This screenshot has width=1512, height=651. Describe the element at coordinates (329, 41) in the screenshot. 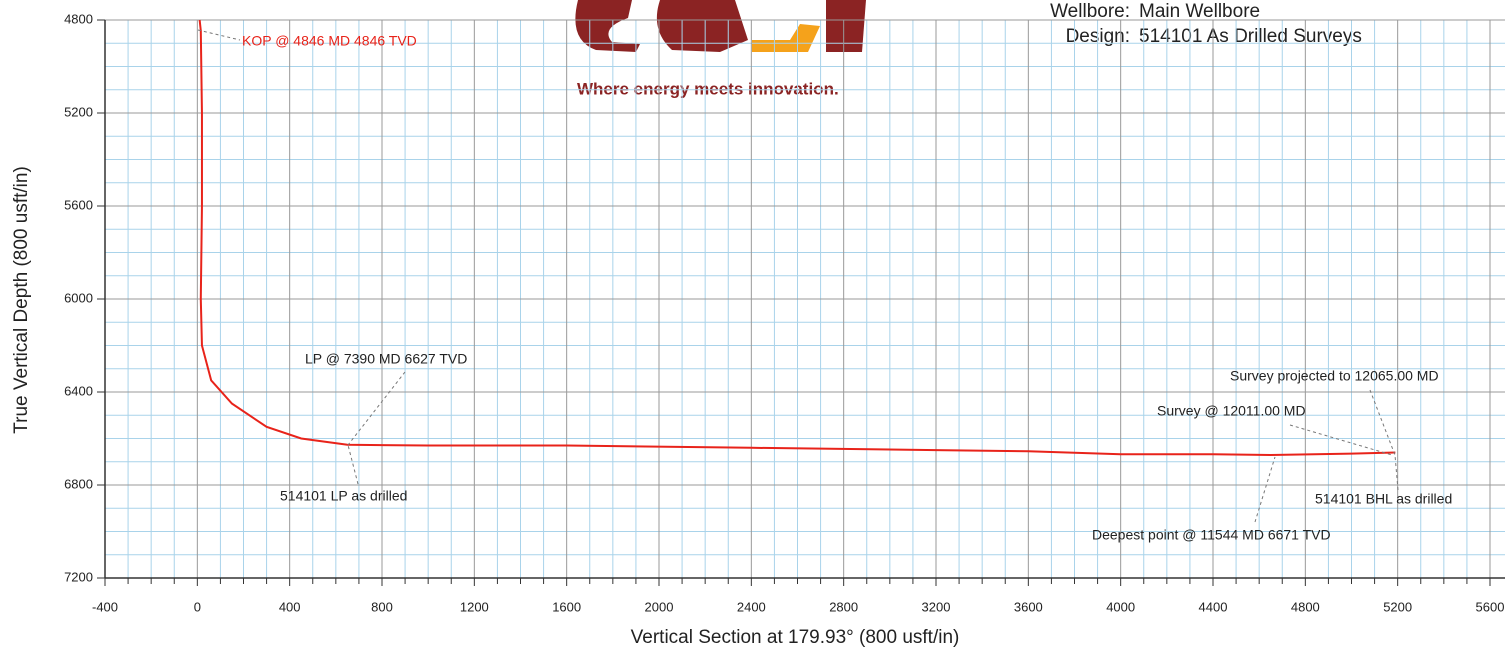

I see `annotation: KOP @ 4846 MD 4846 TVD` at that location.